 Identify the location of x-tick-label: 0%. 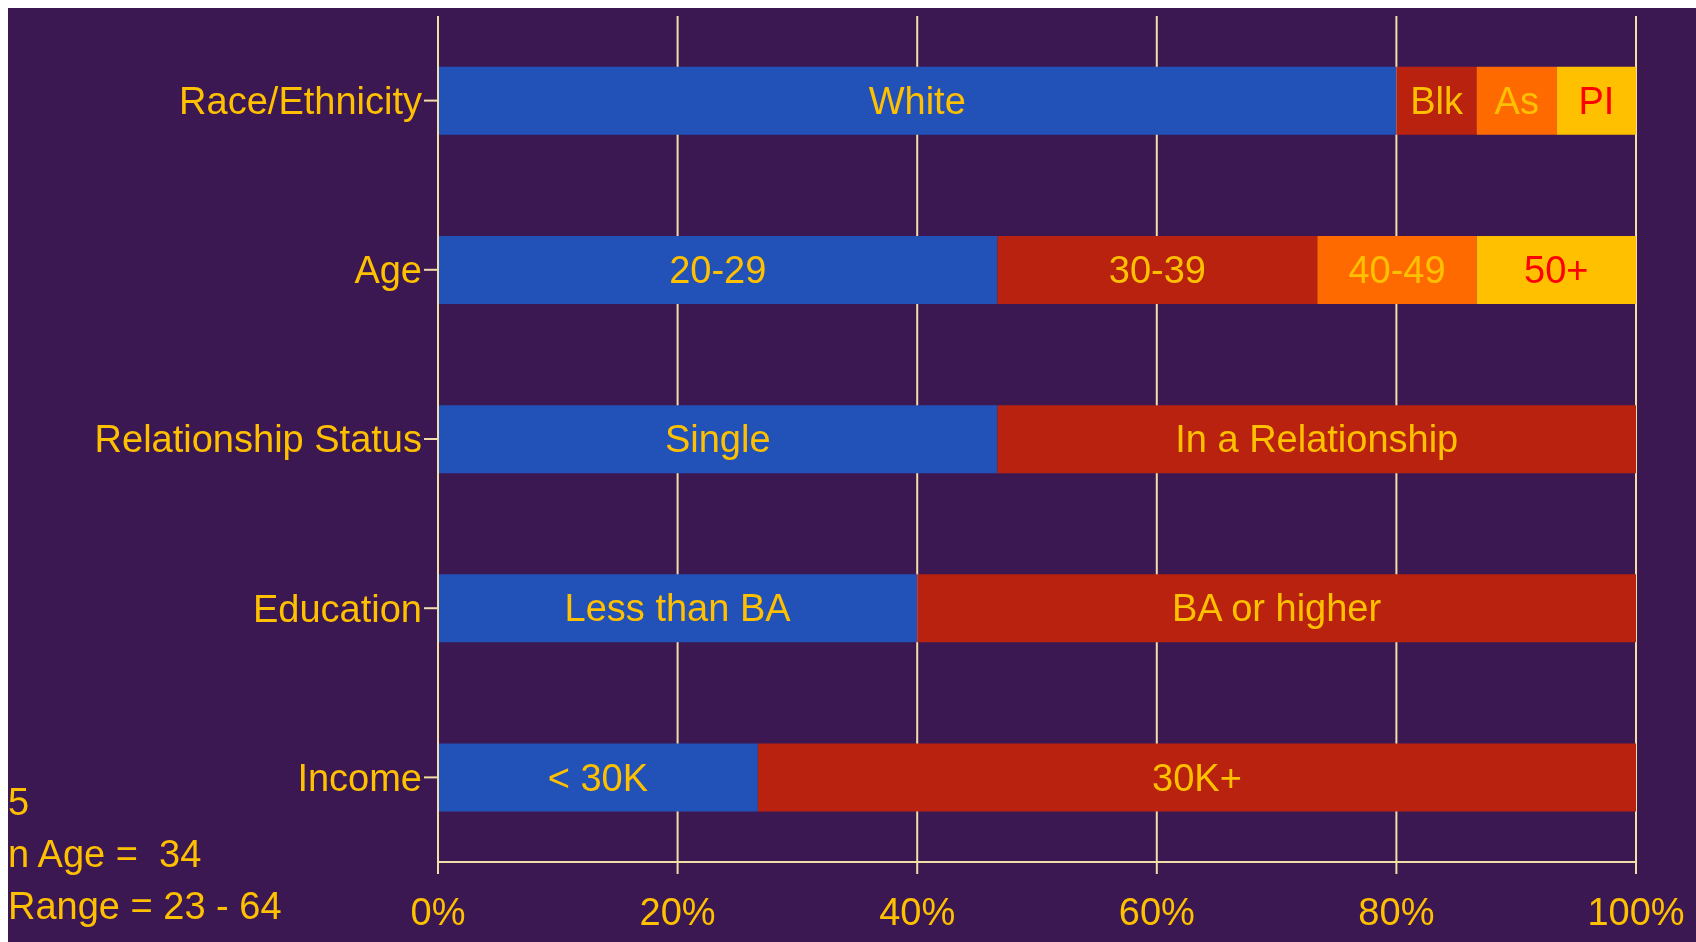
(438, 911).